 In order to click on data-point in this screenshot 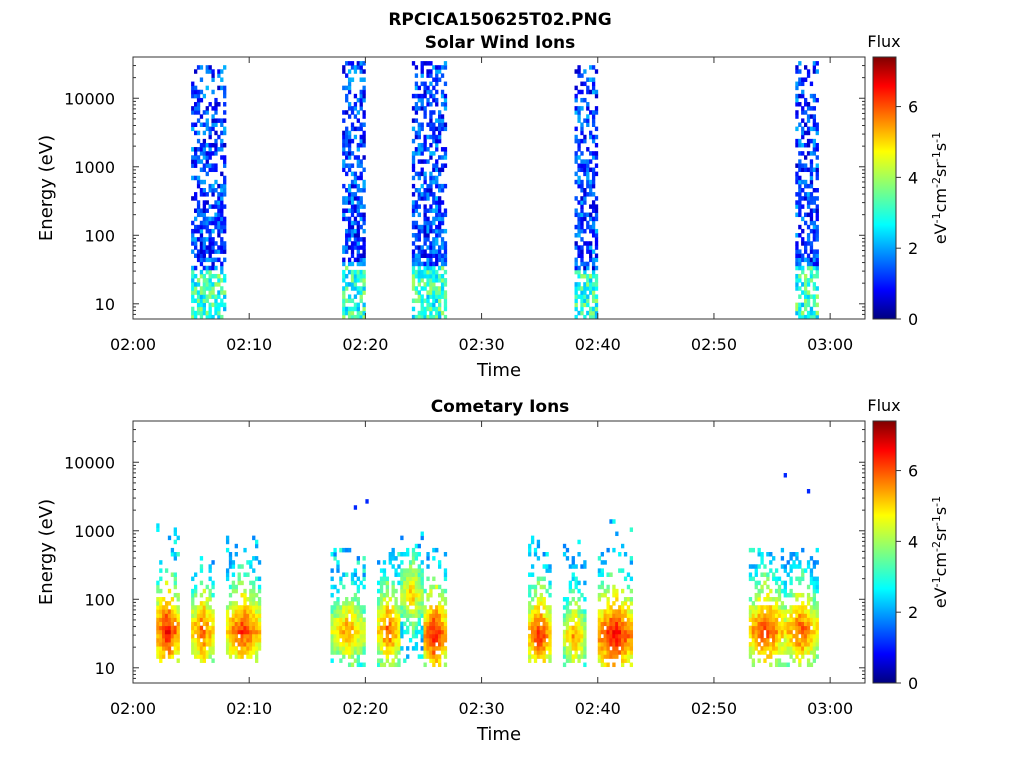, I will do `click(355, 507)`.